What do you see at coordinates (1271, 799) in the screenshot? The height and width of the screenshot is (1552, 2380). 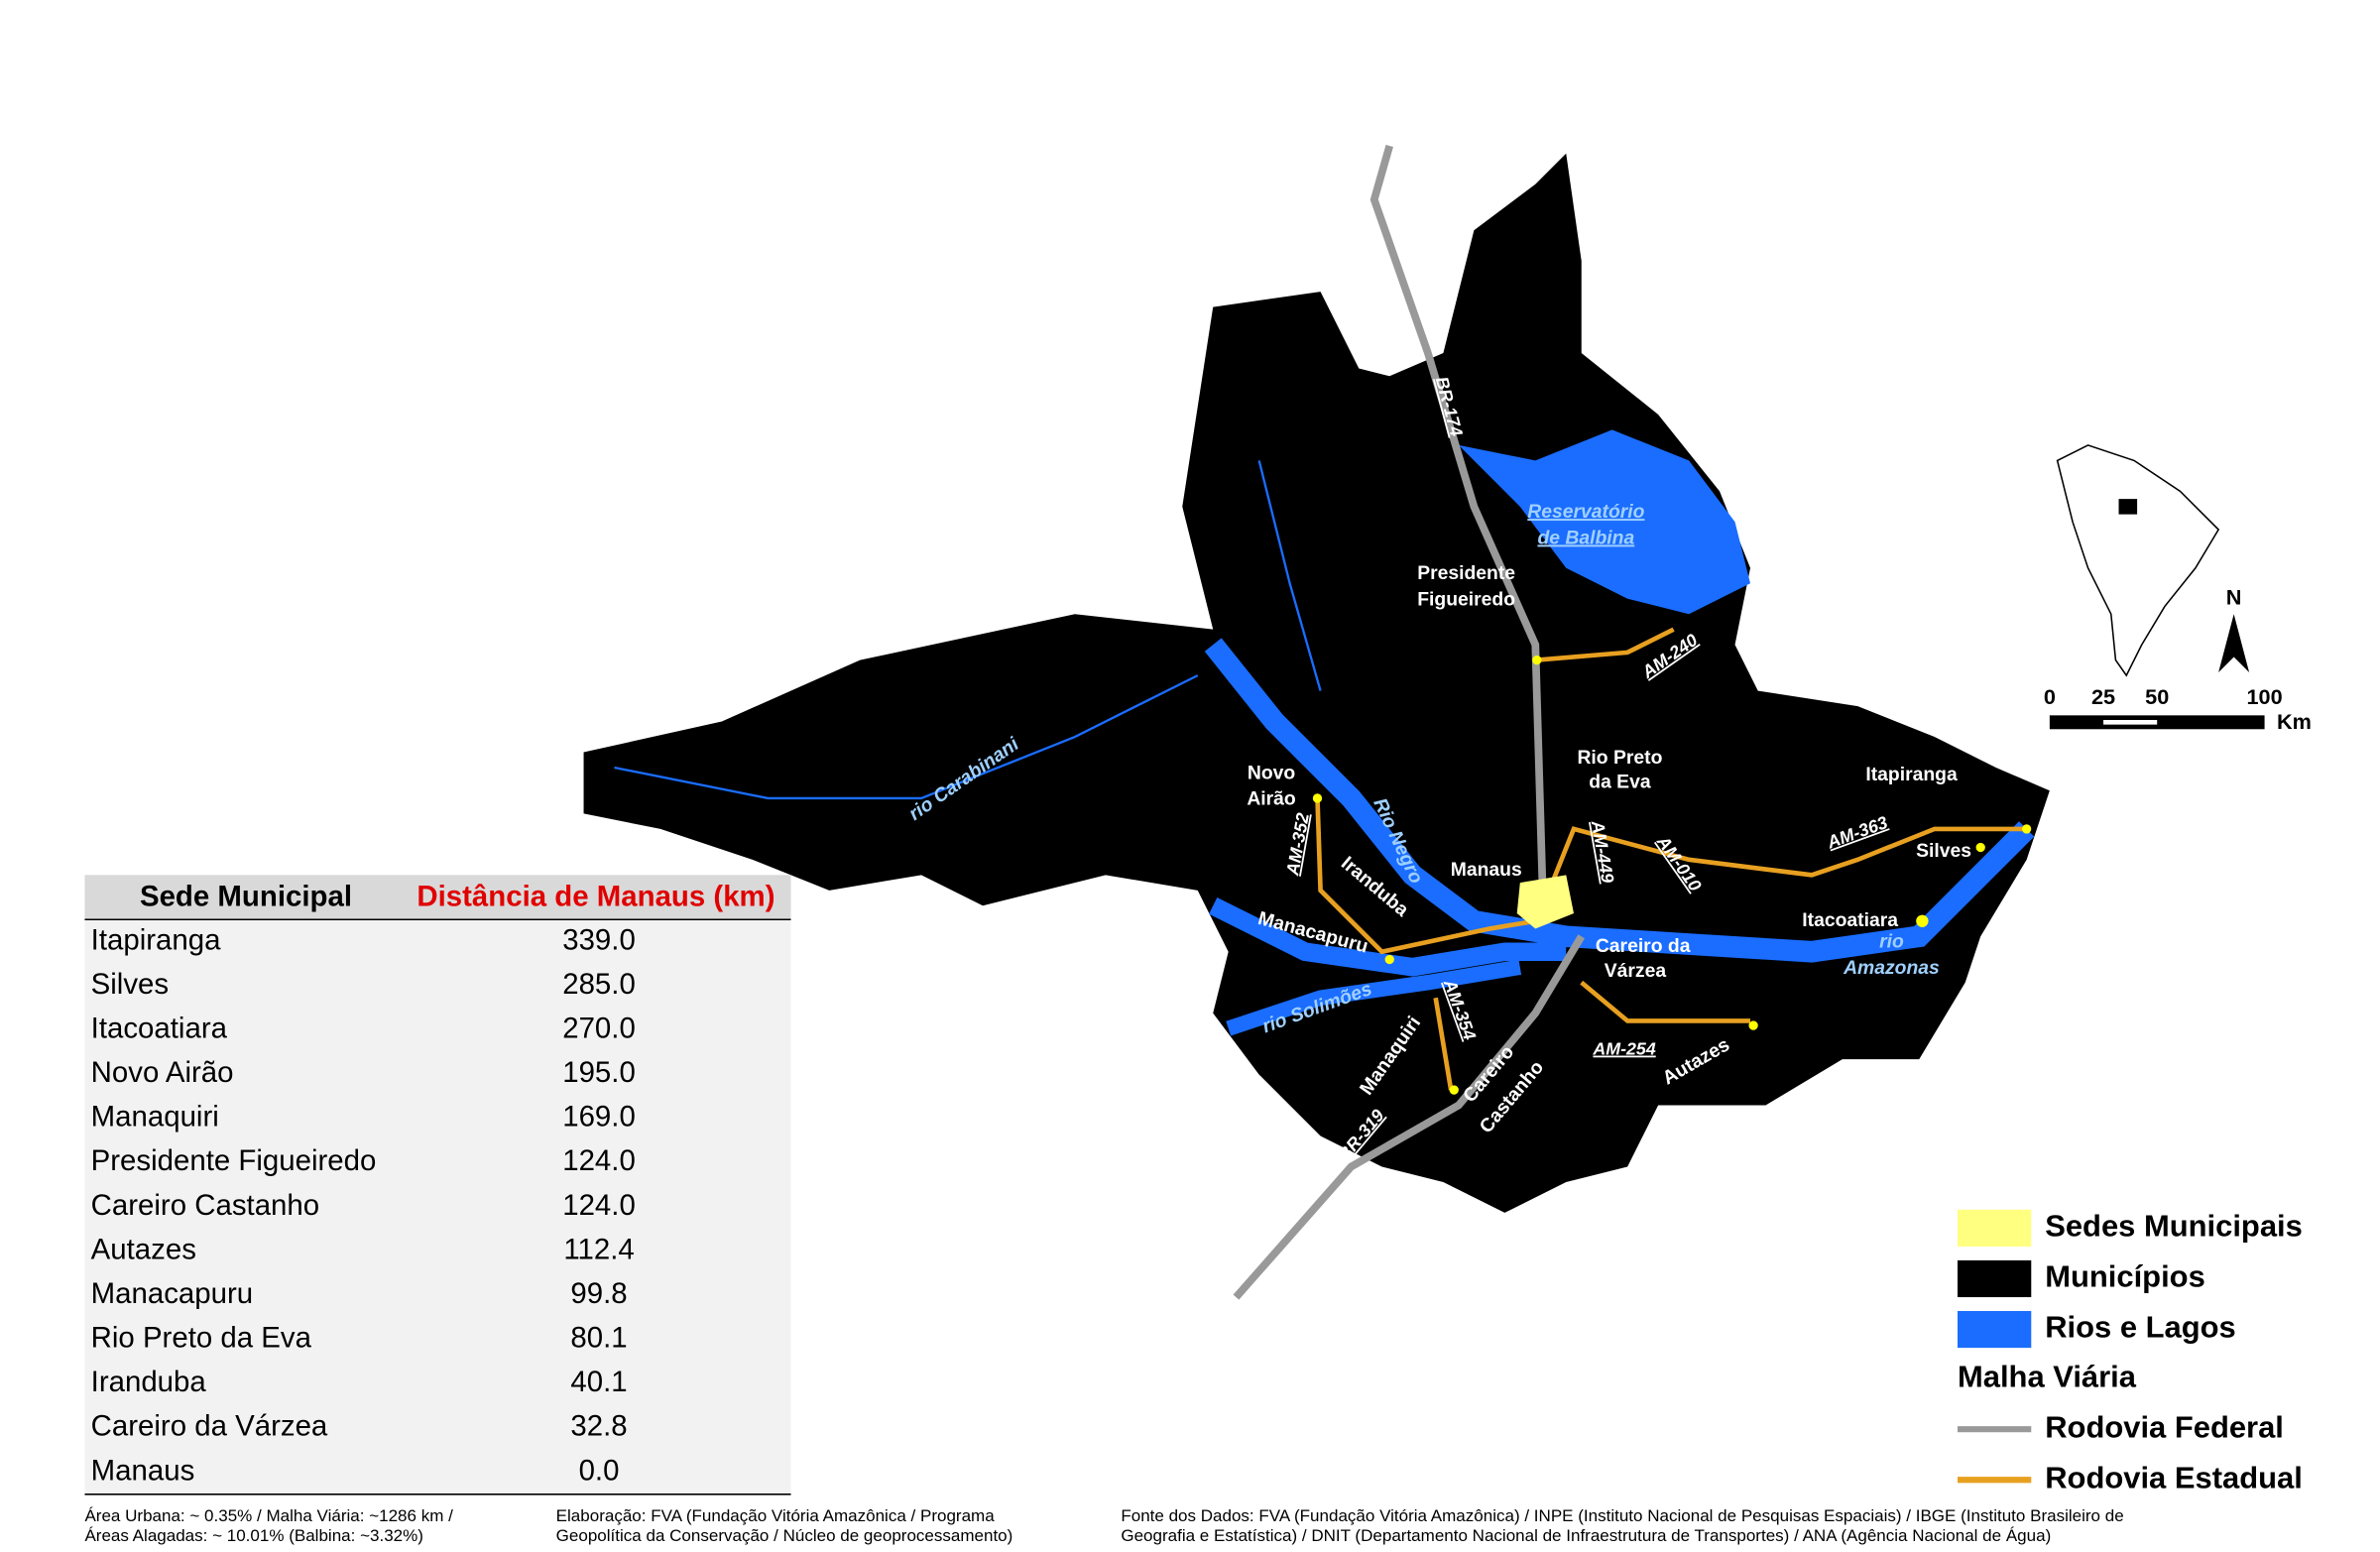 I see `place-label: Airão` at bounding box center [1271, 799].